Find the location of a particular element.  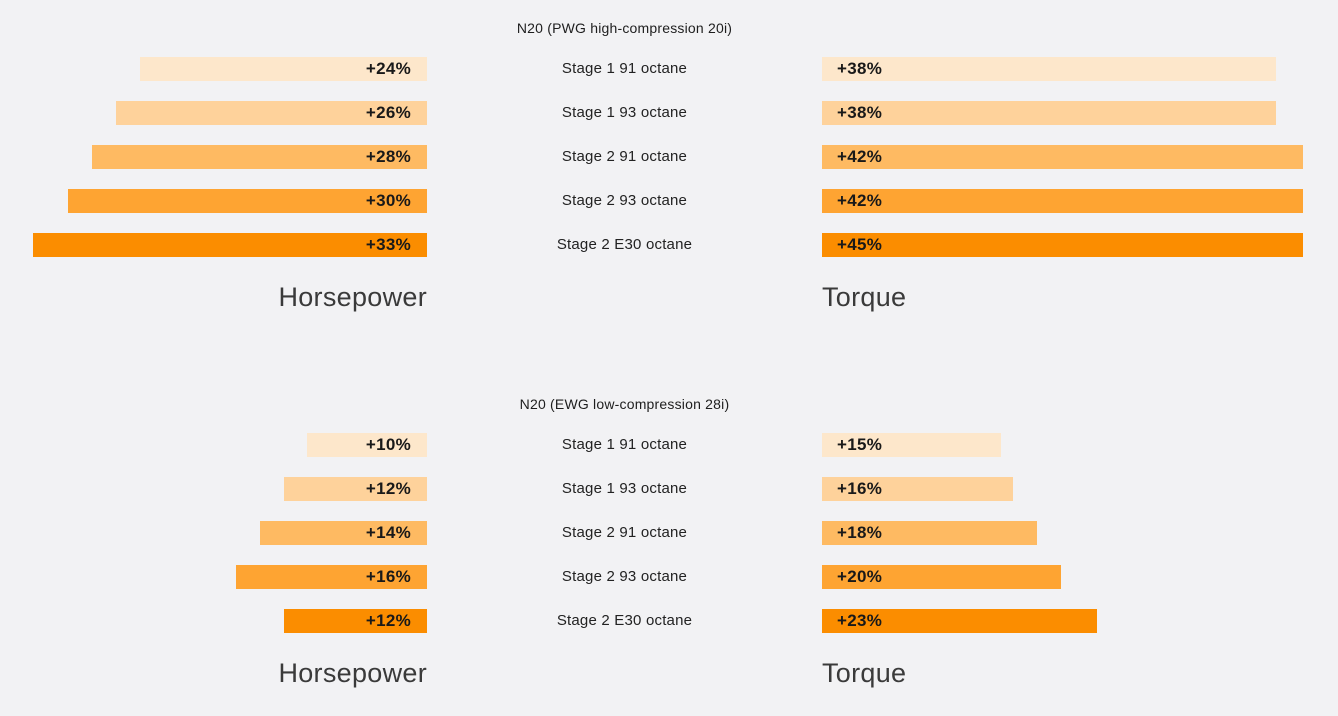

horsepower-bar: +14% is located at coordinates (343, 533).